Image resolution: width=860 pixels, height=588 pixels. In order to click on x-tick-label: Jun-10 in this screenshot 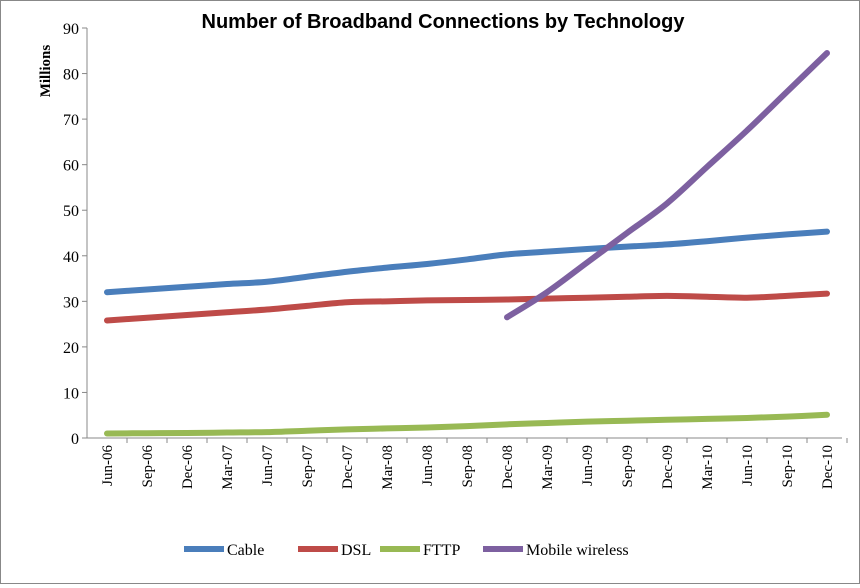, I will do `click(748, 465)`.